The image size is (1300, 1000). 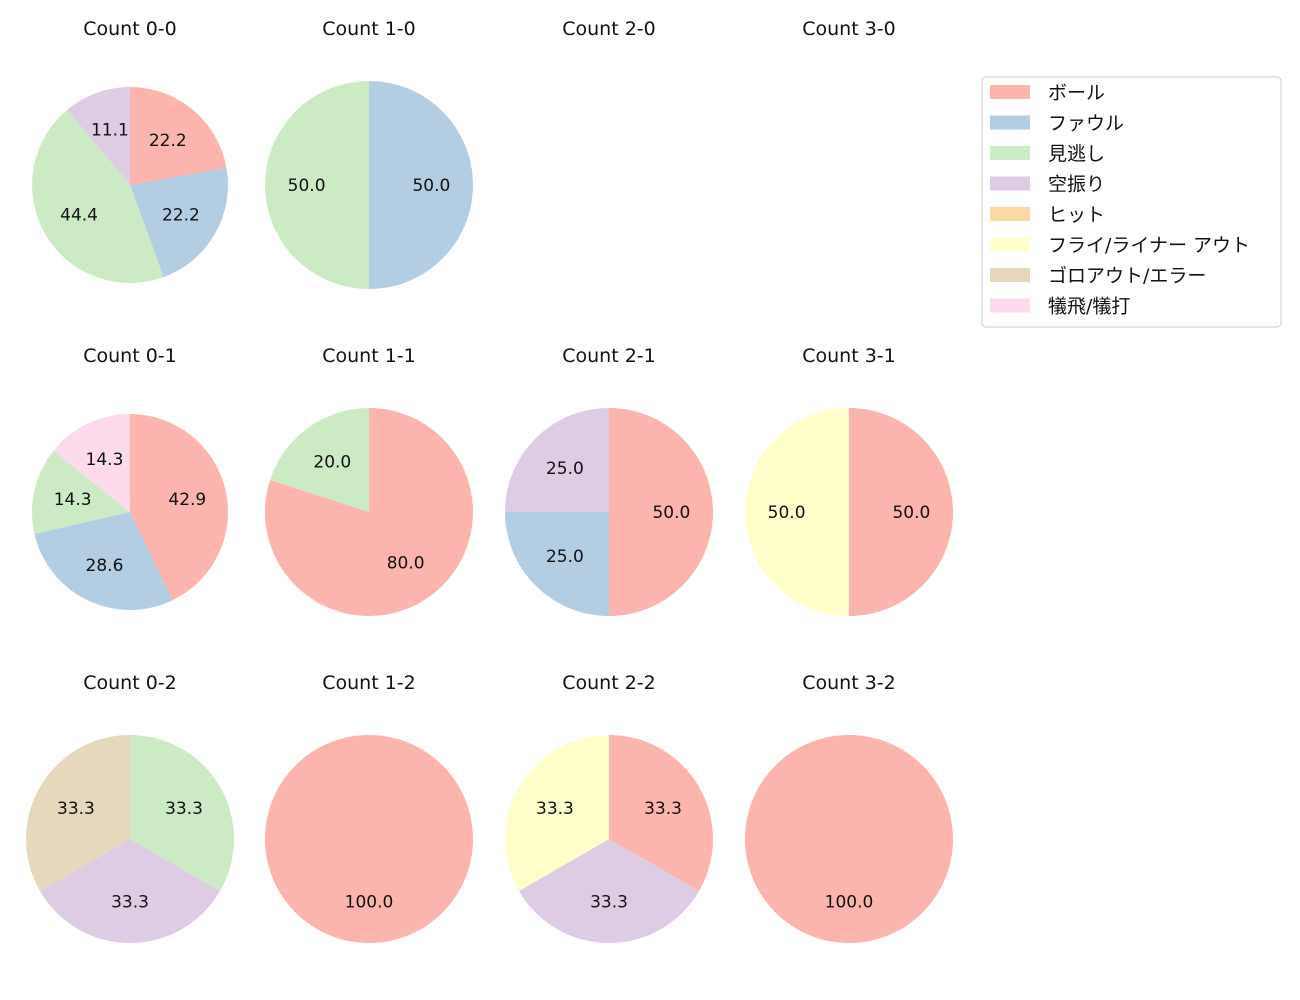 What do you see at coordinates (1076, 93) in the screenshot?
I see `legend-label: ボール` at bounding box center [1076, 93].